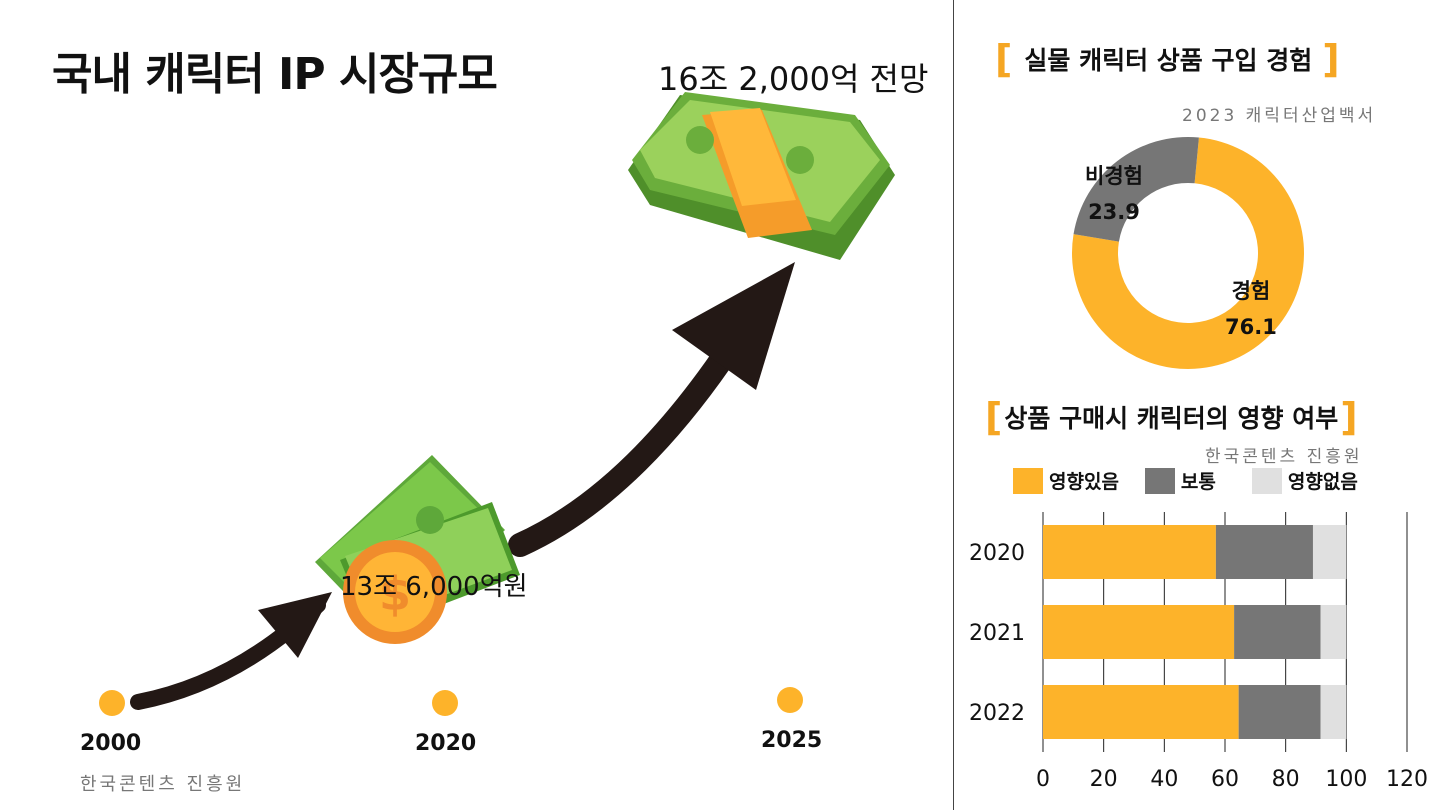 This screenshot has width=1440, height=810. Describe the element at coordinates (1279, 116) in the screenshot. I see `donut-source: 2023 캐릭터산업백서` at that location.